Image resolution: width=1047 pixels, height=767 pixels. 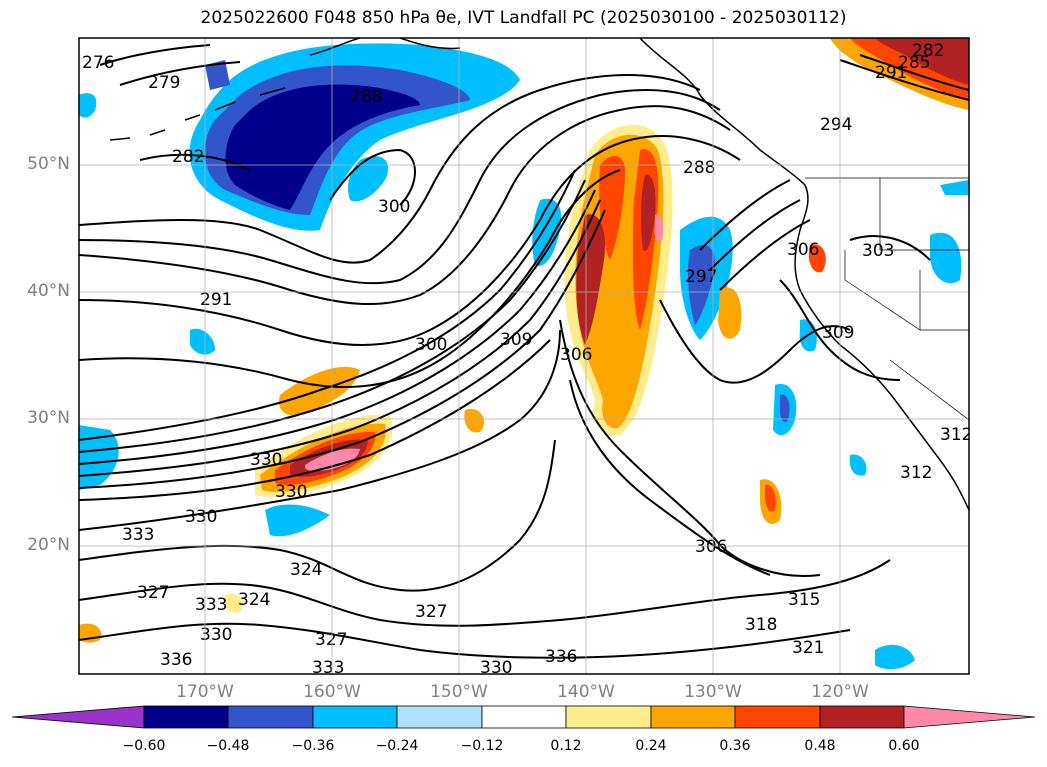 What do you see at coordinates (459, 692) in the screenshot?
I see `lon-label: 150°W` at bounding box center [459, 692].